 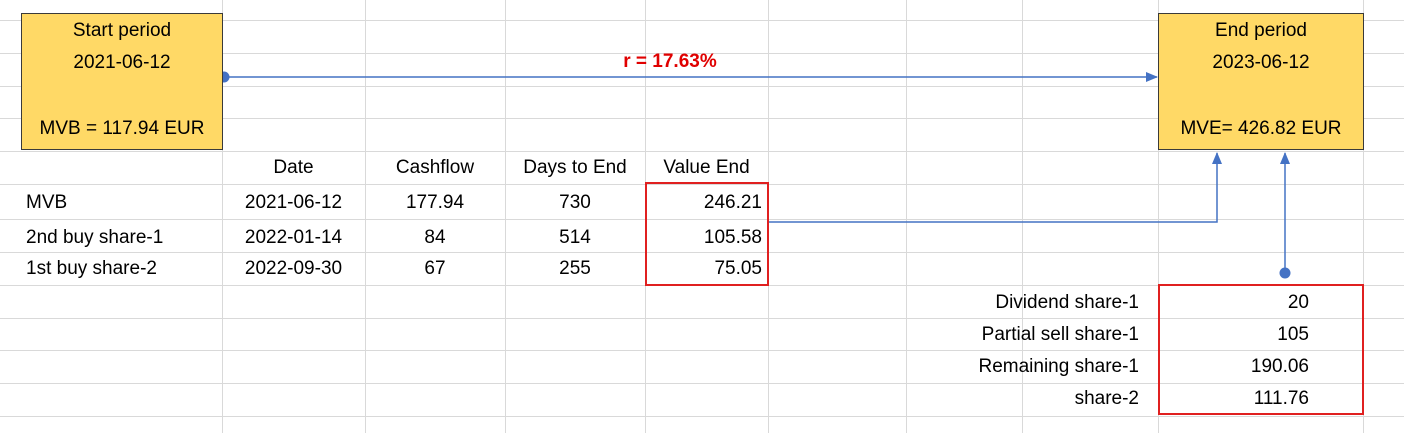 What do you see at coordinates (122, 128) in the screenshot?
I see `start-market-value: MVB = 117.94 EUR` at bounding box center [122, 128].